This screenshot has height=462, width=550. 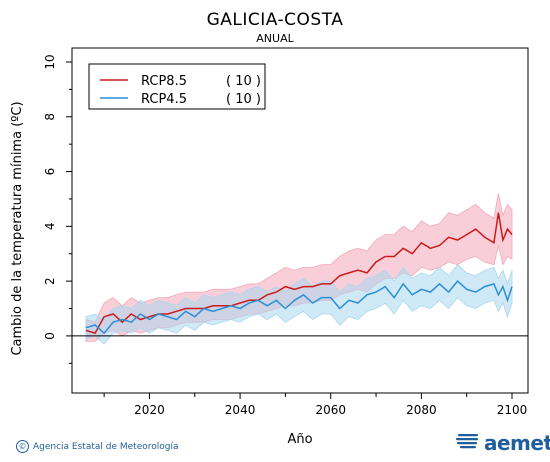 What do you see at coordinates (517, 443) in the screenshot?
I see `logo-text: aemet` at bounding box center [517, 443].